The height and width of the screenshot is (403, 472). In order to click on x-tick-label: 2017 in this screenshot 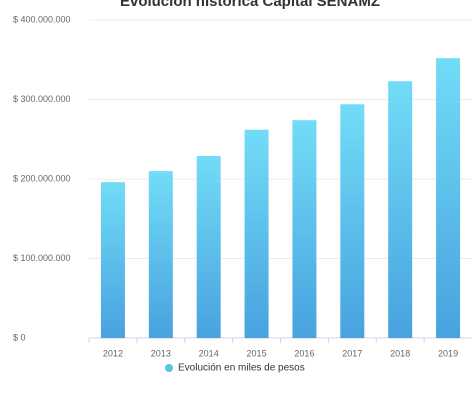, I will do `click(352, 353)`.